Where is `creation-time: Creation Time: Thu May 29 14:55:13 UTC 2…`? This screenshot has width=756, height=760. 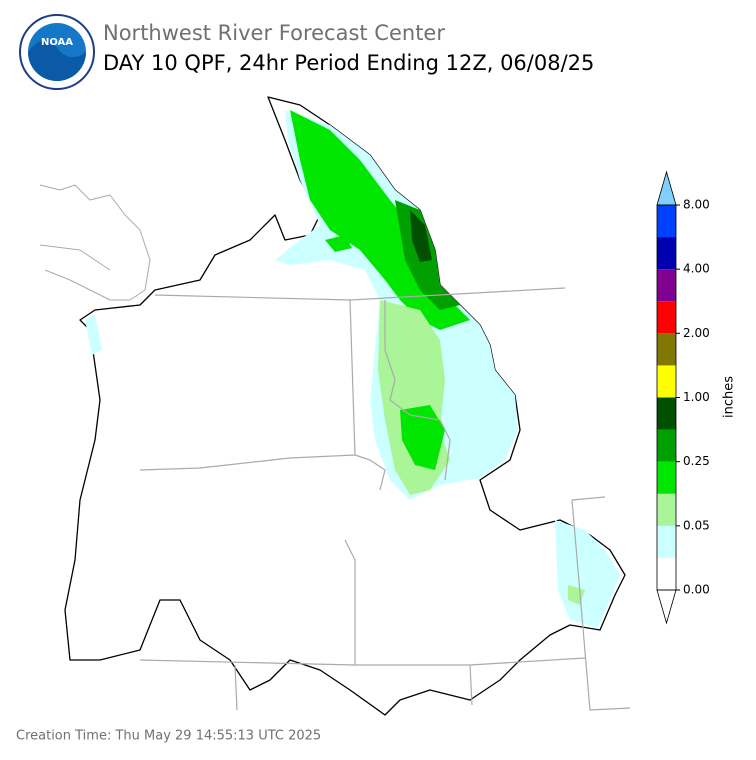 creation-time: Creation Time: Thu May 29 14:55:13 UTC 2… is located at coordinates (168, 736).